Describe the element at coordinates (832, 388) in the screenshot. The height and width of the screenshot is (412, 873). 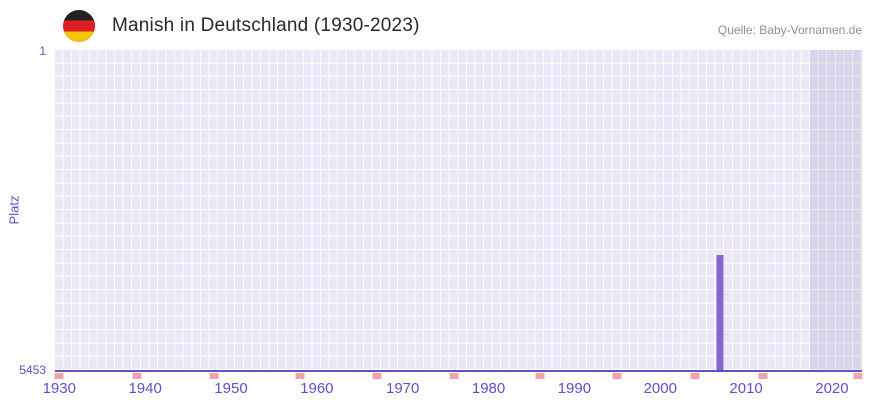
I see `x-tick-label: 2020` at that location.